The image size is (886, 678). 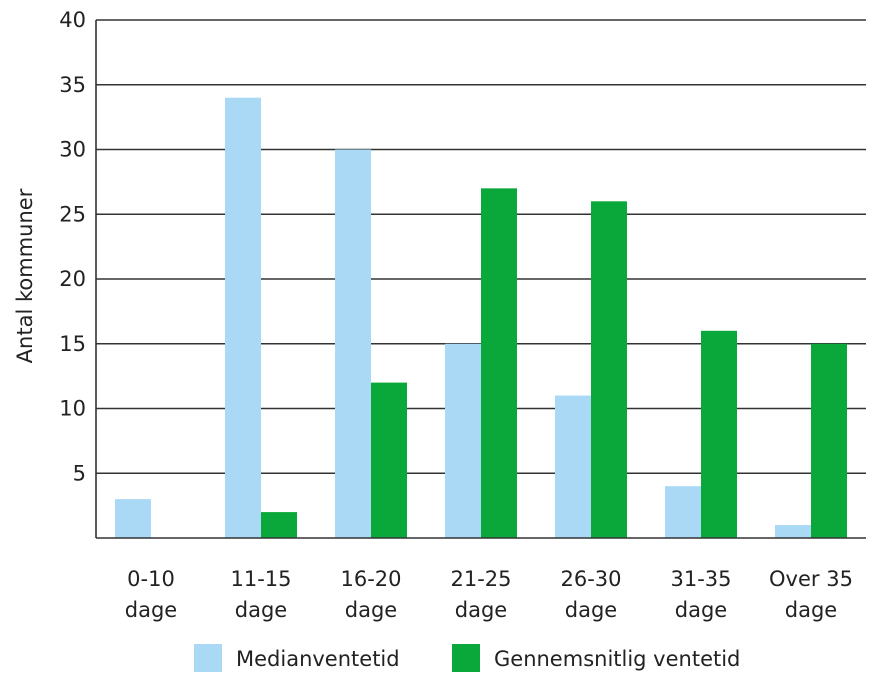 I want to click on y-tick-label: 35, so click(x=72, y=85).